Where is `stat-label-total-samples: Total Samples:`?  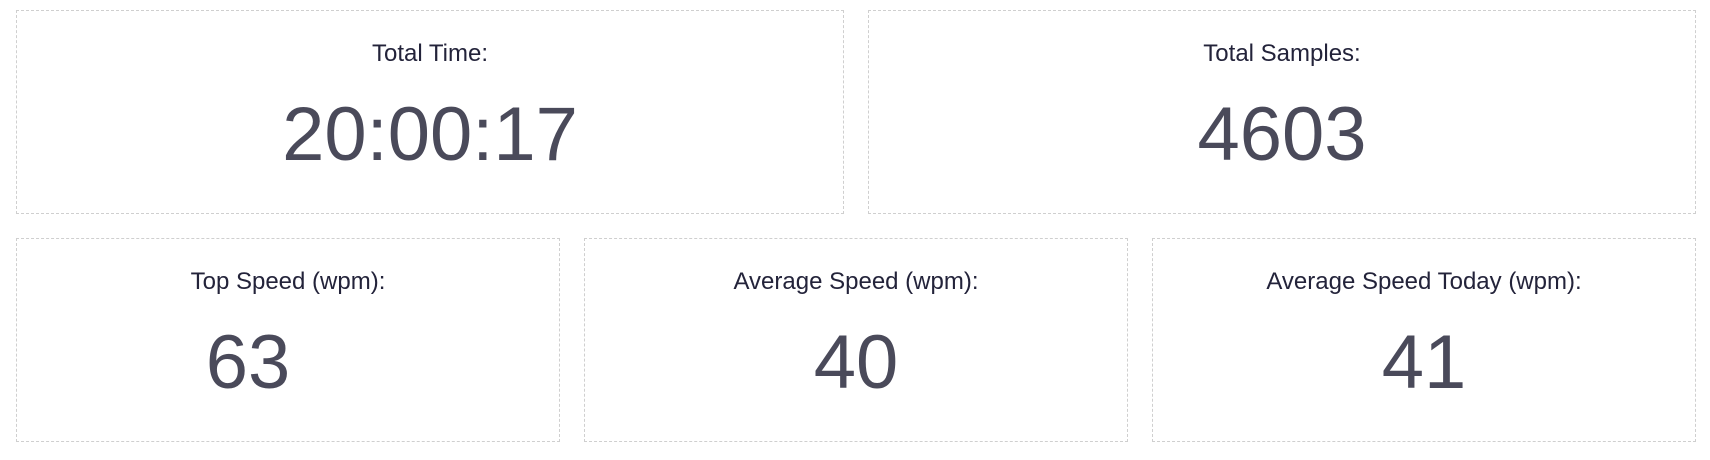
stat-label-total-samples: Total Samples: is located at coordinates (1282, 53).